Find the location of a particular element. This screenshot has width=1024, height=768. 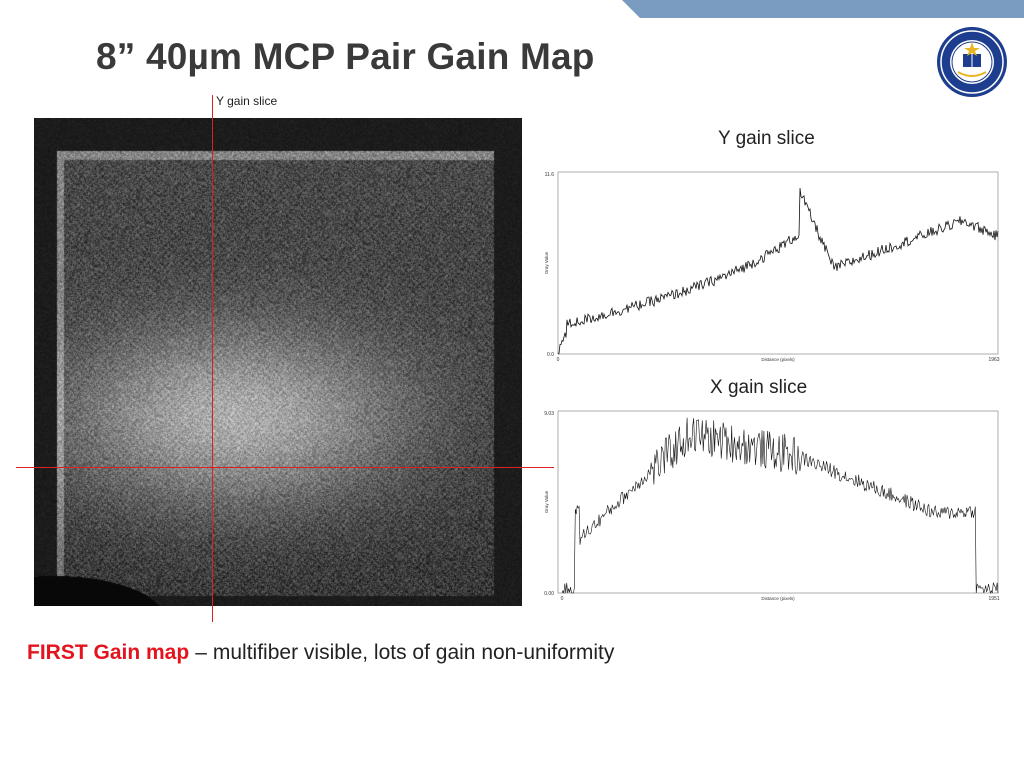

y-slice-title: Y gain slice is located at coordinates (766, 138).